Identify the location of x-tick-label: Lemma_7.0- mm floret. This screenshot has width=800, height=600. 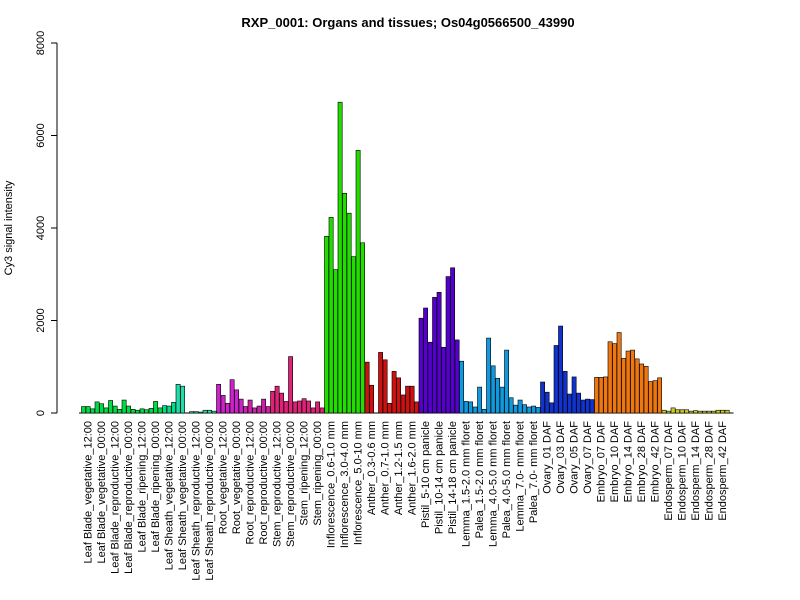
(520, 476).